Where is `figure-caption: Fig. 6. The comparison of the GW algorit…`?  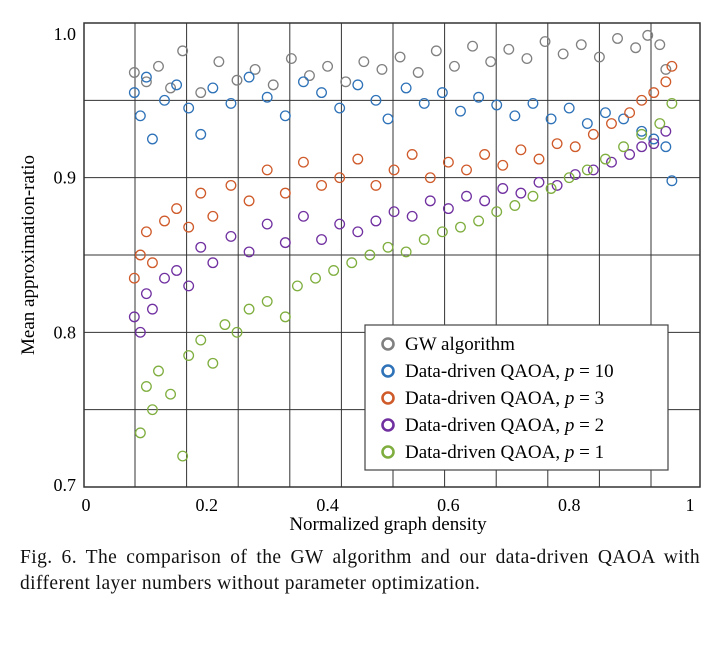 figure-caption: Fig. 6. The comparison of the GW algorit… is located at coordinates (360, 570).